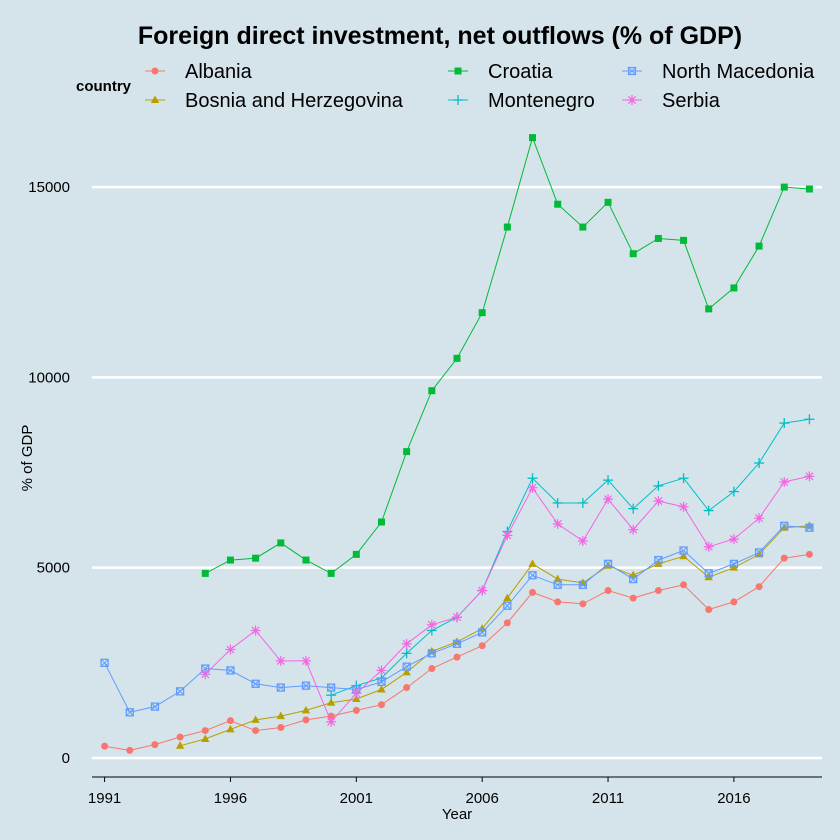 This screenshot has height=840, width=840. I want to click on legend-label: Montenegro, so click(541, 101).